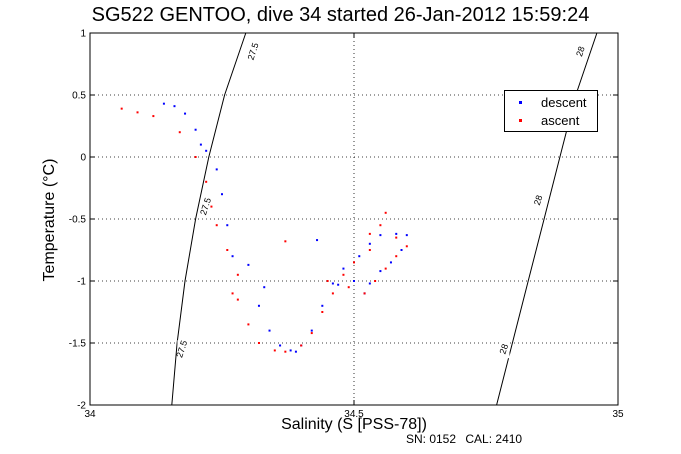 The height and width of the screenshot is (454, 681). What do you see at coordinates (81, 282) in the screenshot?
I see `y-tick-label: -1` at bounding box center [81, 282].